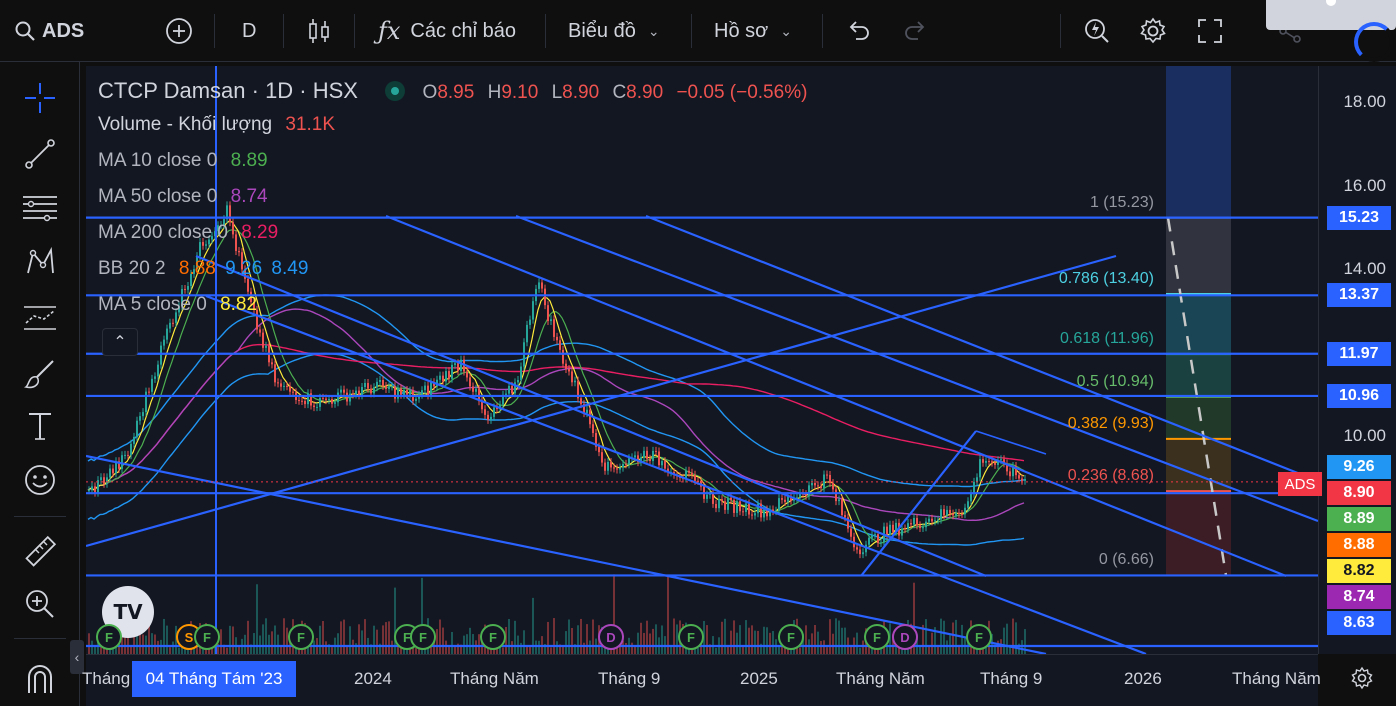 The width and height of the screenshot is (1396, 706). What do you see at coordinates (40, 678) in the screenshot?
I see `magnet-tool` at bounding box center [40, 678].